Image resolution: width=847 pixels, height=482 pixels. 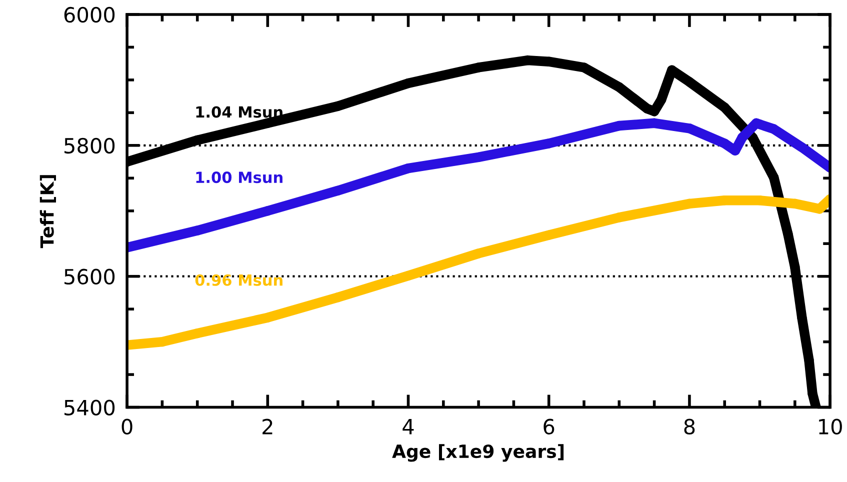 What do you see at coordinates (408, 426) in the screenshot?
I see `x-tick-label: 4` at bounding box center [408, 426].